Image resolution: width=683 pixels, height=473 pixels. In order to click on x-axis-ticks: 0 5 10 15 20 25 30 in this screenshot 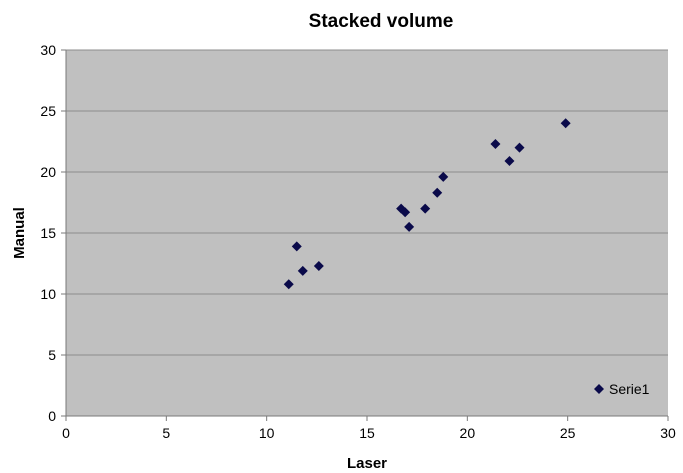, I will do `click(369, 428)`.